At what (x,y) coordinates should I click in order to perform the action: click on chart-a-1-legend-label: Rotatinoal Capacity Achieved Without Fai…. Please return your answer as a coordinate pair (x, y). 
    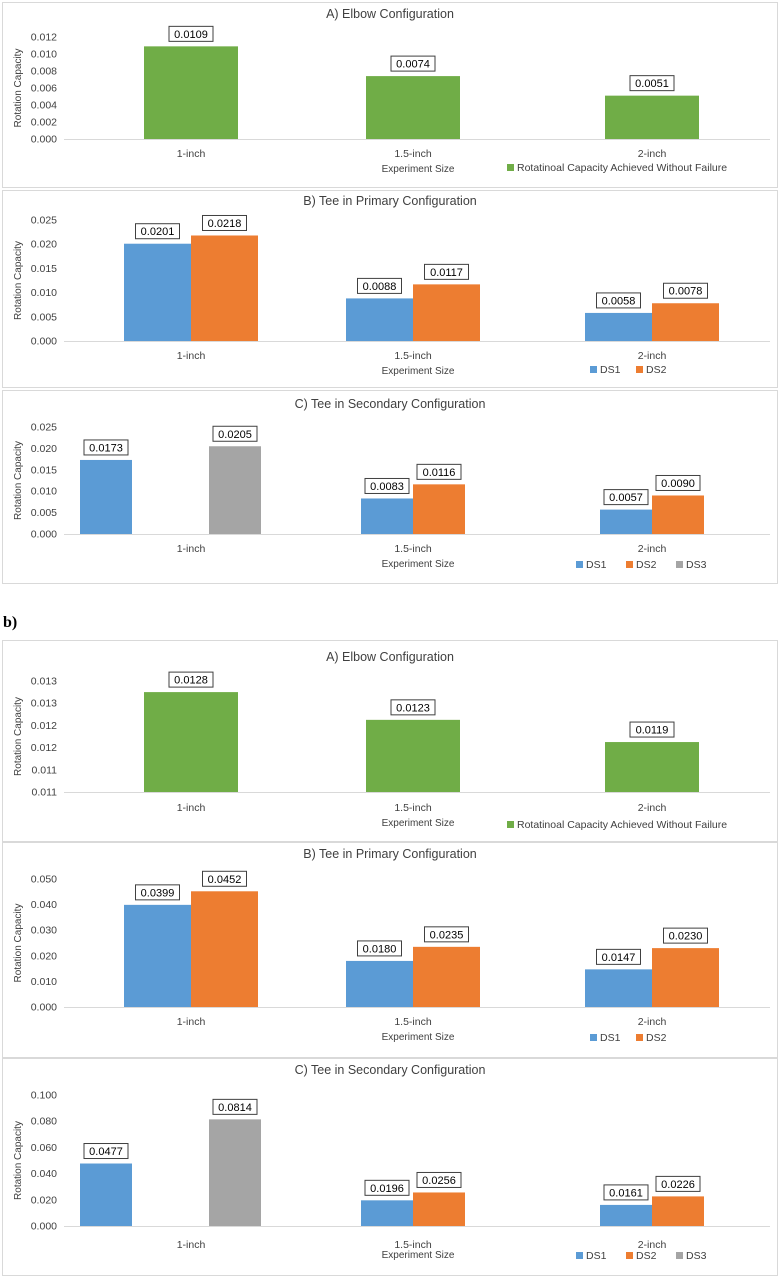
    Looking at the image, I should click on (622, 168).